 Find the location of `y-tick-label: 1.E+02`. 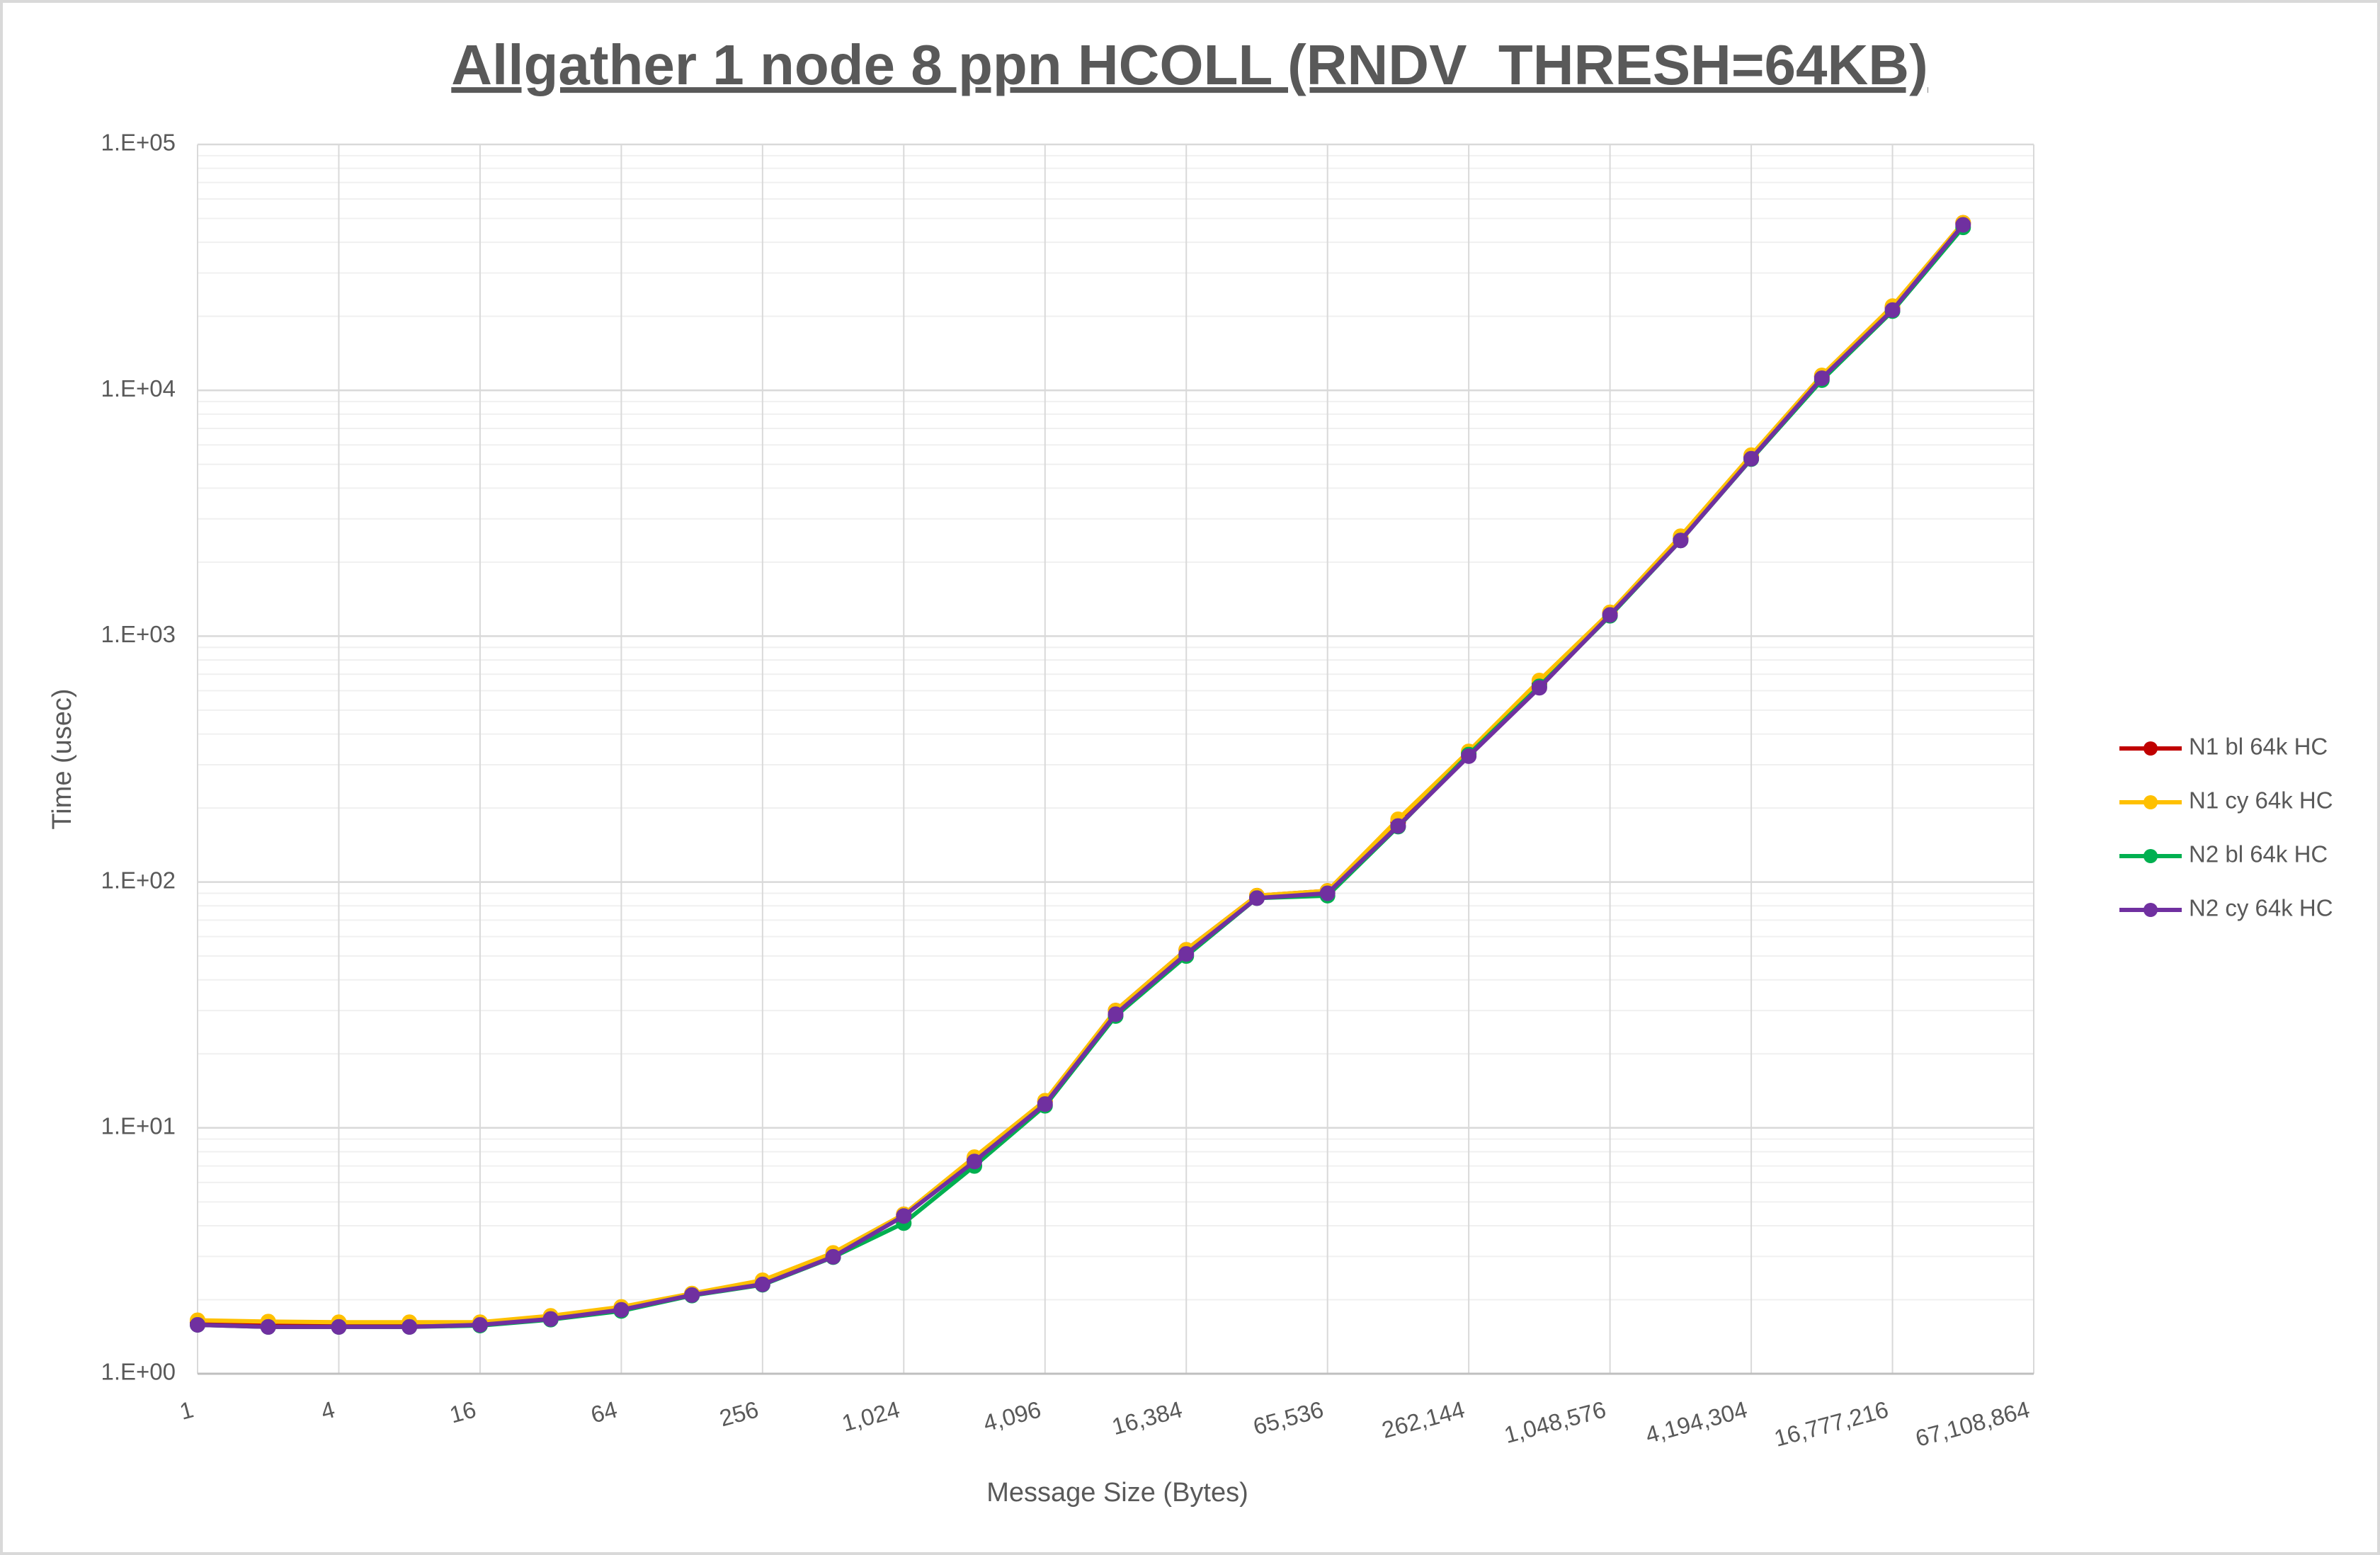

y-tick-label: 1.E+02 is located at coordinates (138, 880).